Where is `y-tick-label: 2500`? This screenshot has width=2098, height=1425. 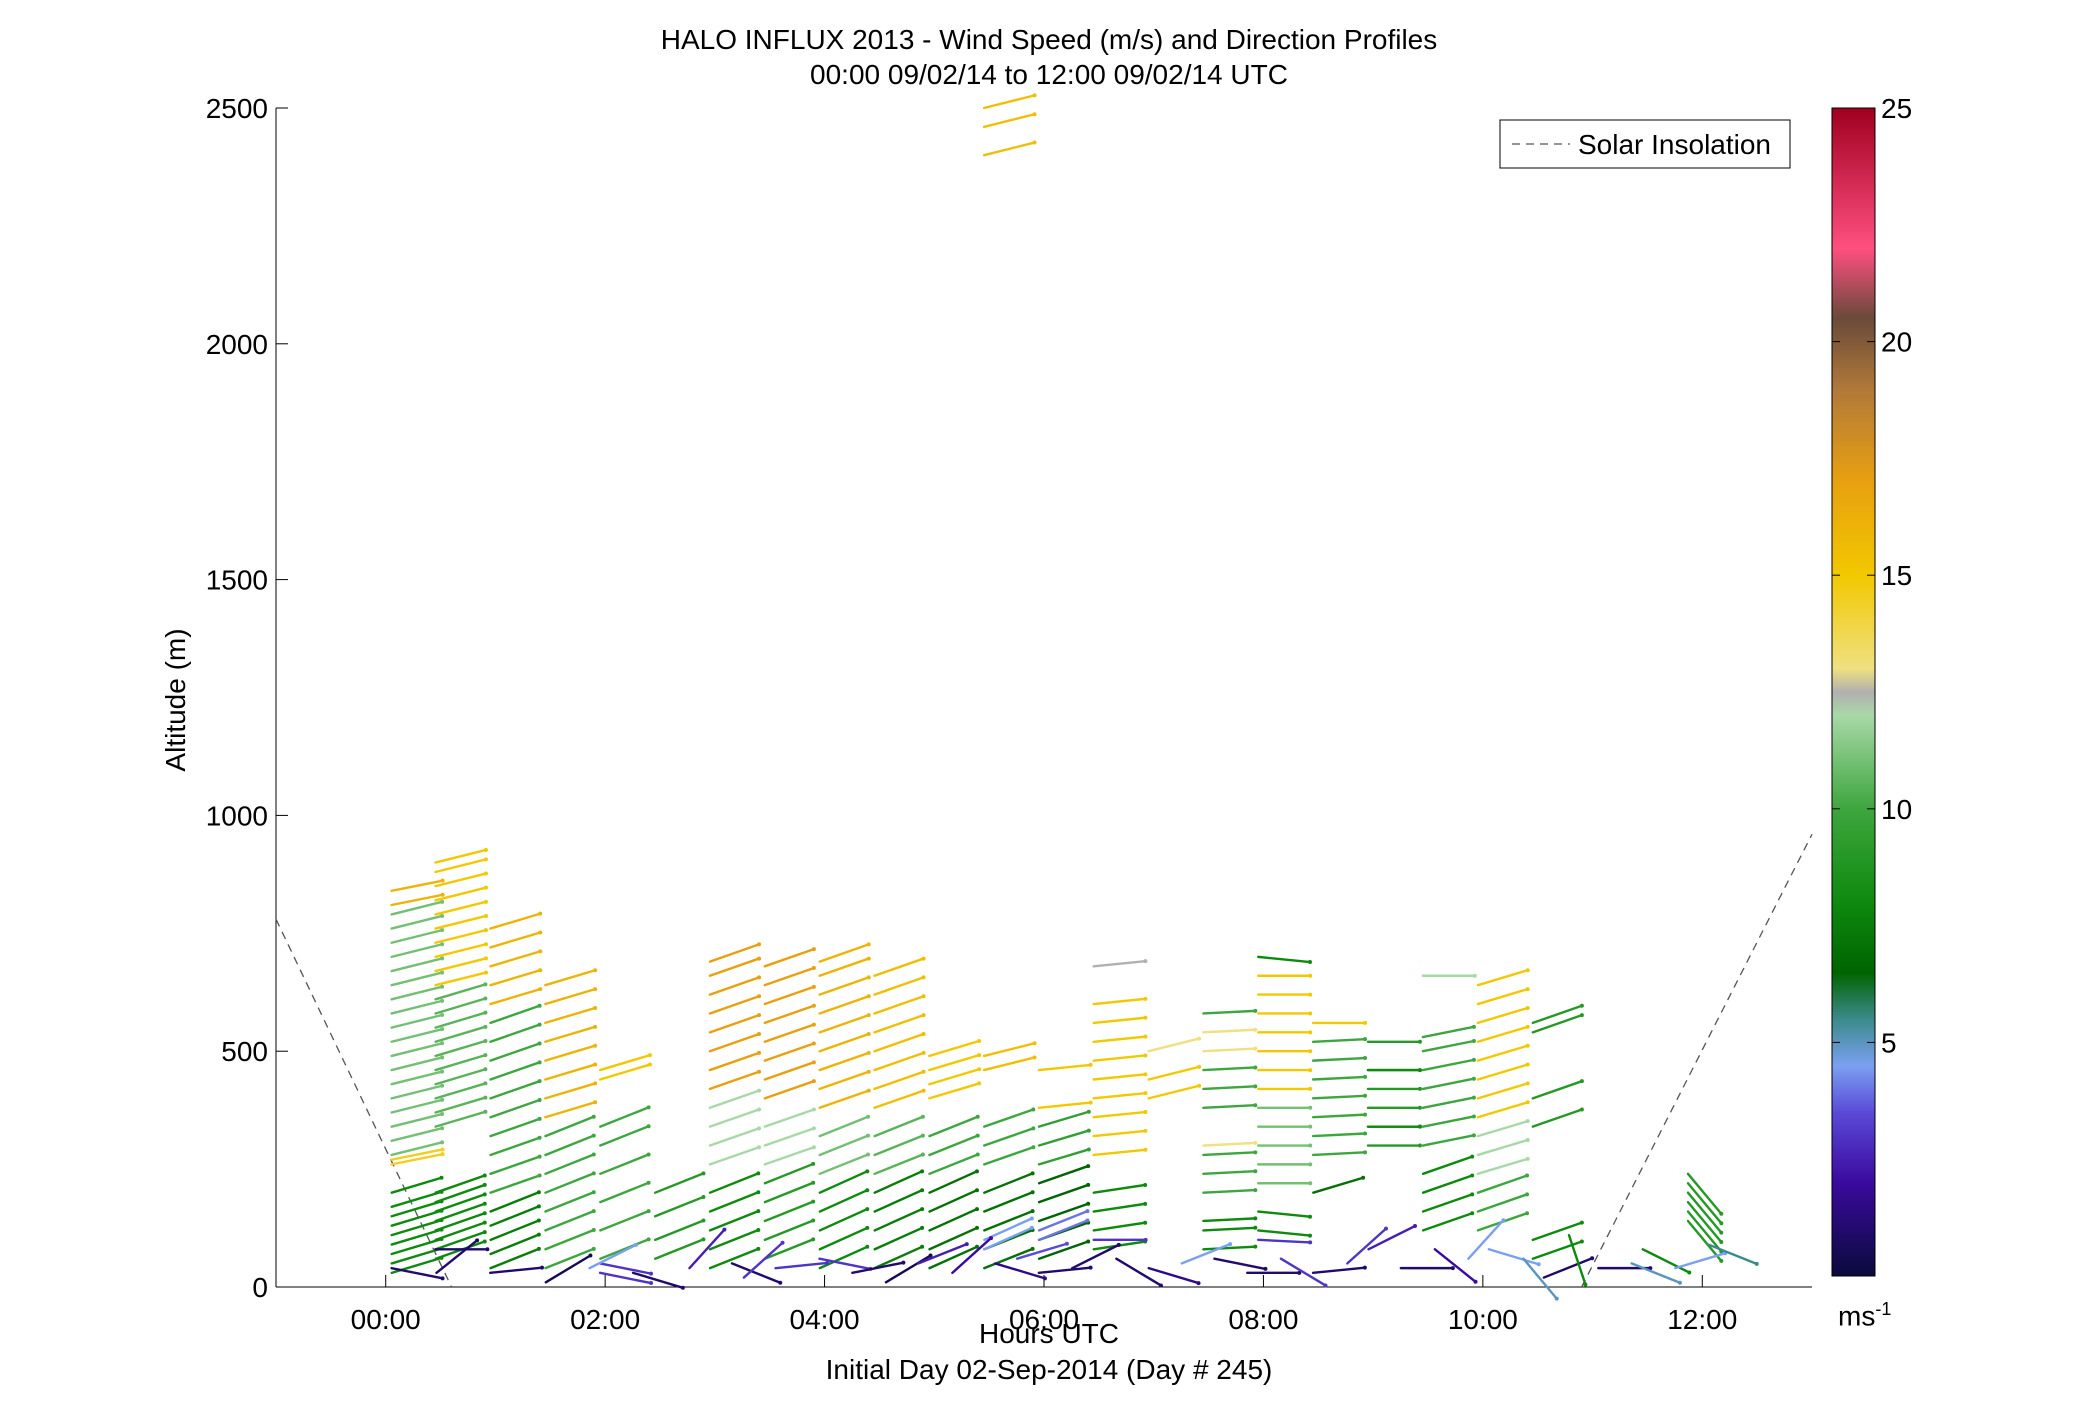
y-tick-label: 2500 is located at coordinates (237, 108).